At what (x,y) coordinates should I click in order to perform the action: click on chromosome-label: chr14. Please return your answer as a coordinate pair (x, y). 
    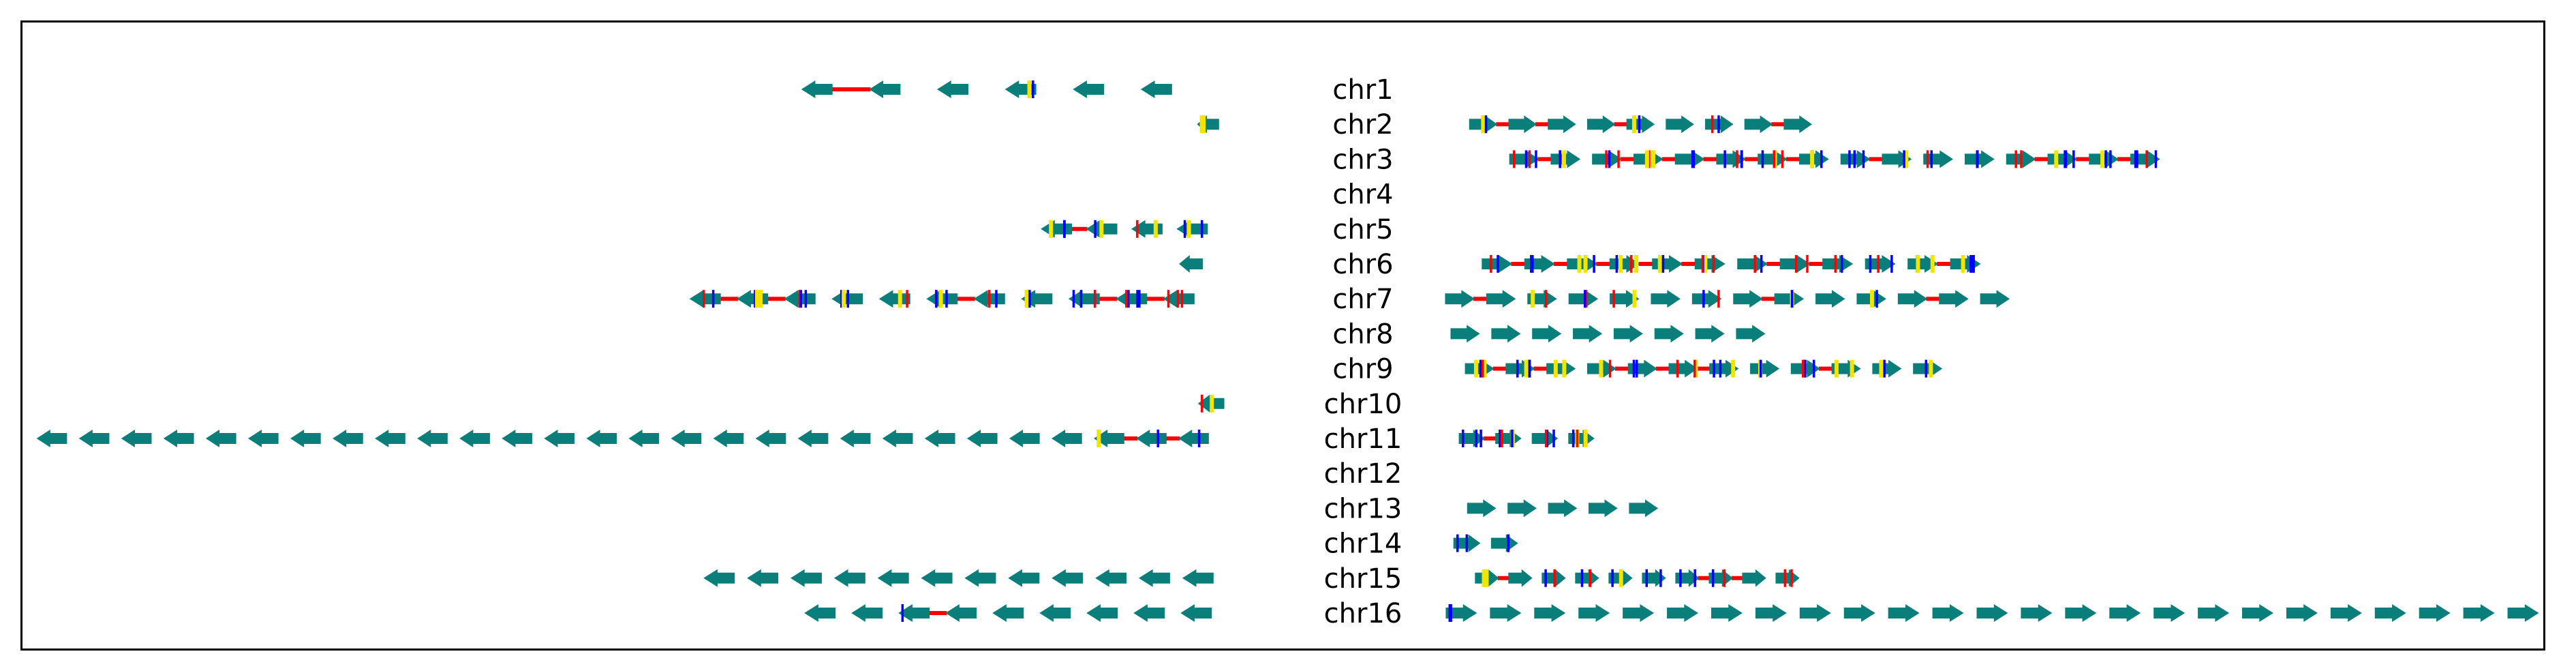
    Looking at the image, I should click on (1363, 544).